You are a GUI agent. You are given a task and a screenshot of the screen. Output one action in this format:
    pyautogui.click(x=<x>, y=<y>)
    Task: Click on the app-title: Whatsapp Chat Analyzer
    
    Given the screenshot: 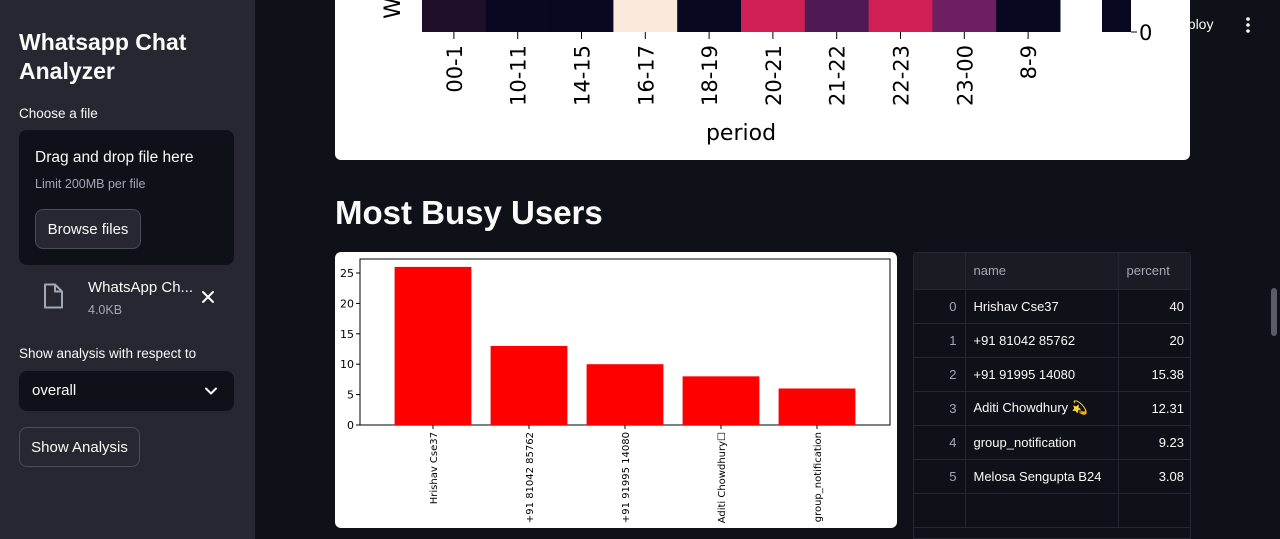 What is the action you would take?
    pyautogui.click(x=103, y=56)
    